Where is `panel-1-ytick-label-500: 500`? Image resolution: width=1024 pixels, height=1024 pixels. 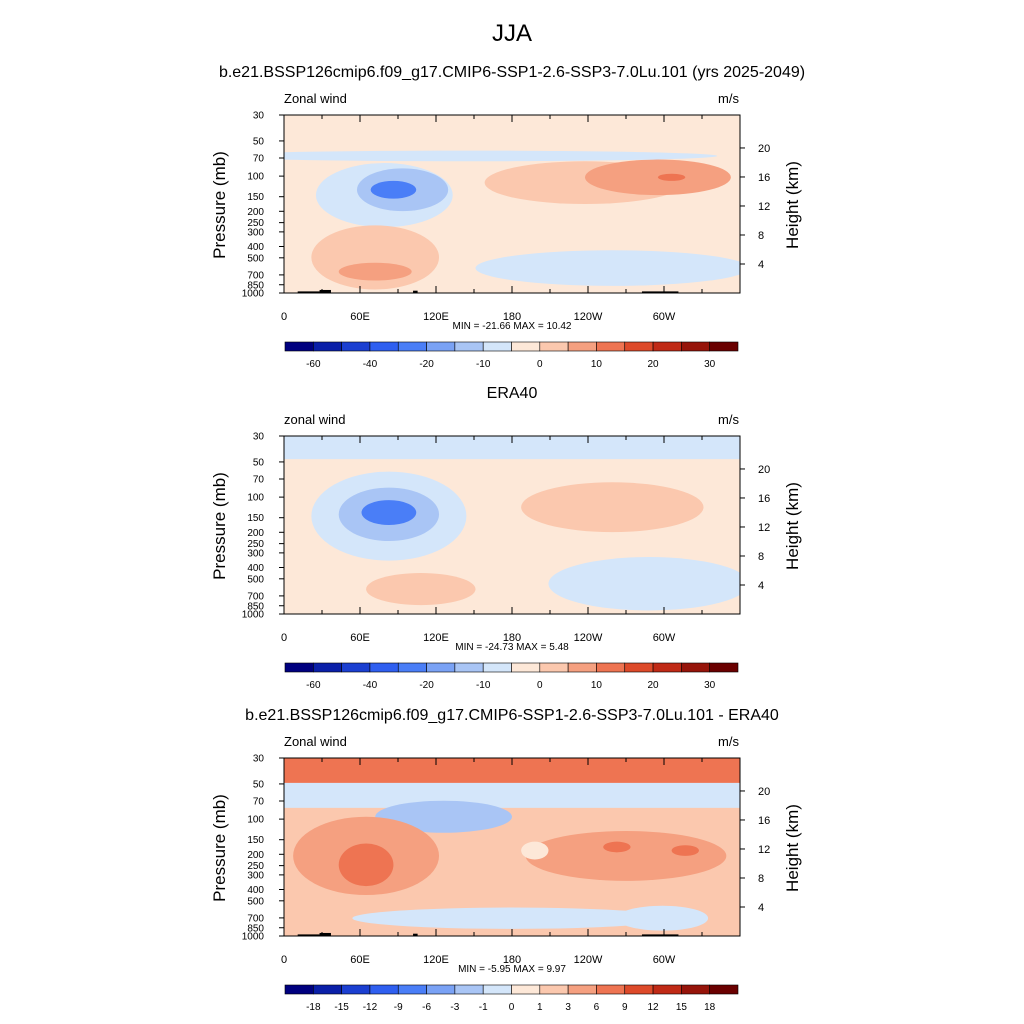
panel-1-ytick-label-500: 500 is located at coordinates (255, 258).